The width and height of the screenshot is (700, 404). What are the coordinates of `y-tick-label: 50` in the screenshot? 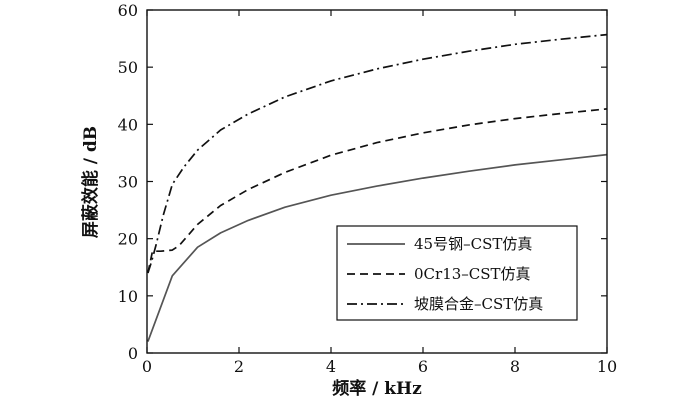 It's located at (128, 67).